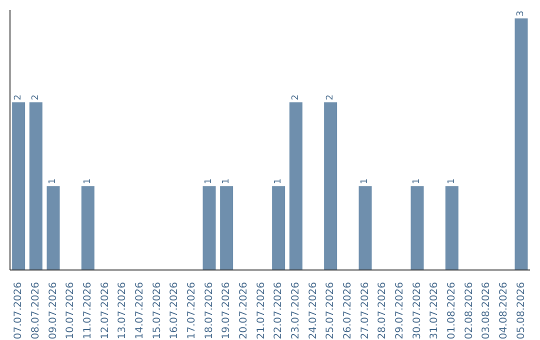  What do you see at coordinates (53, 311) in the screenshot?
I see `x-tick-label: 09.07.2026` at bounding box center [53, 311].